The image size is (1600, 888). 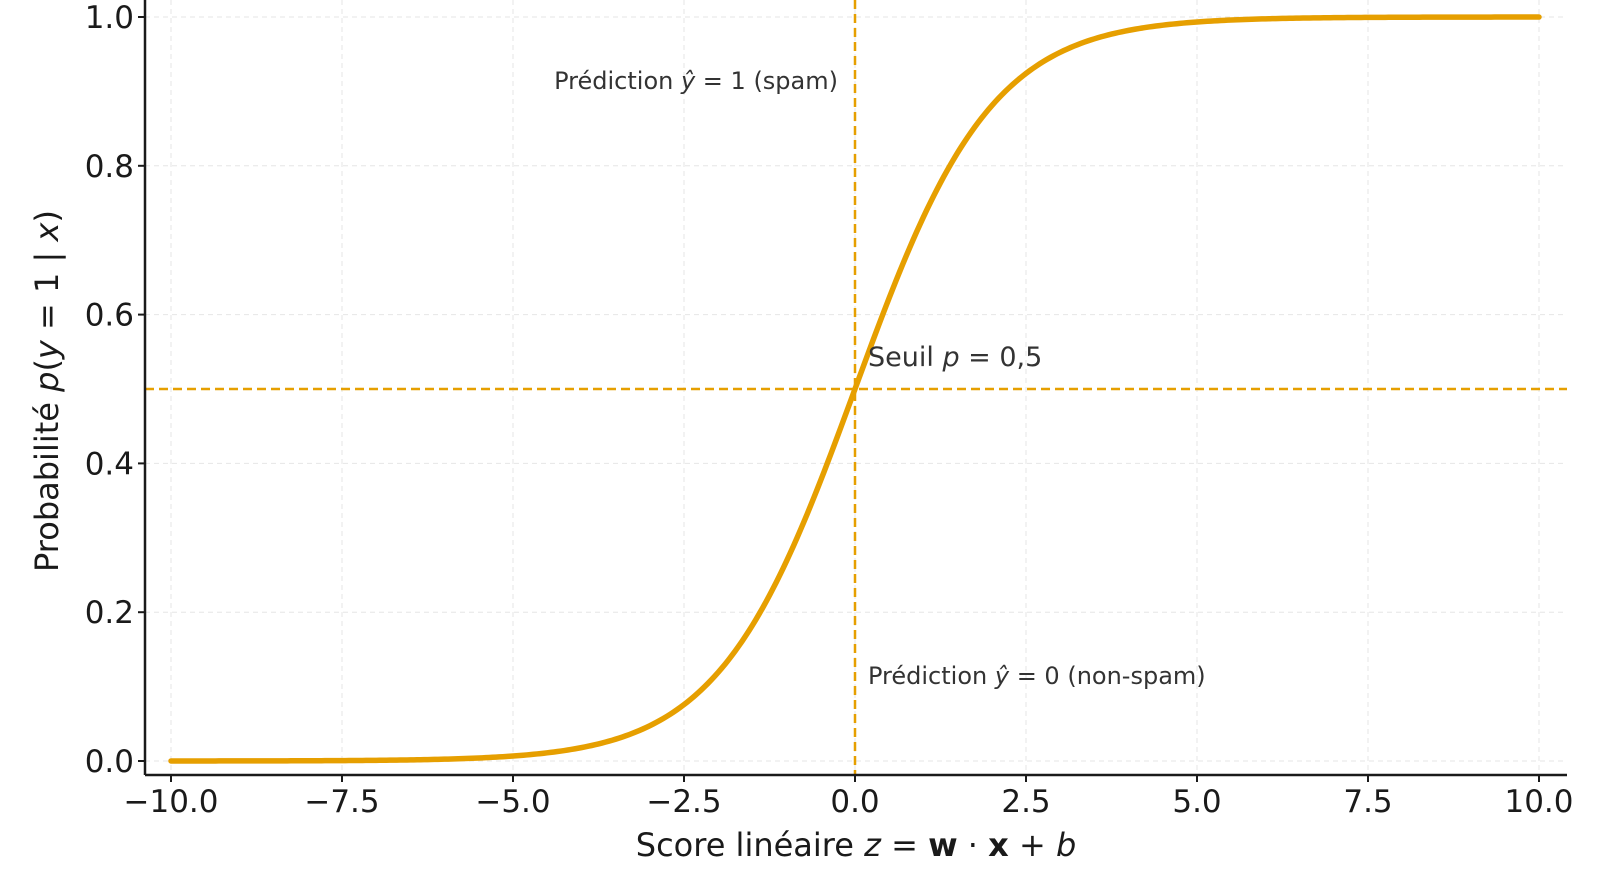 What do you see at coordinates (1196, 802) in the screenshot?
I see `x-tick-label: 5.0` at bounding box center [1196, 802].